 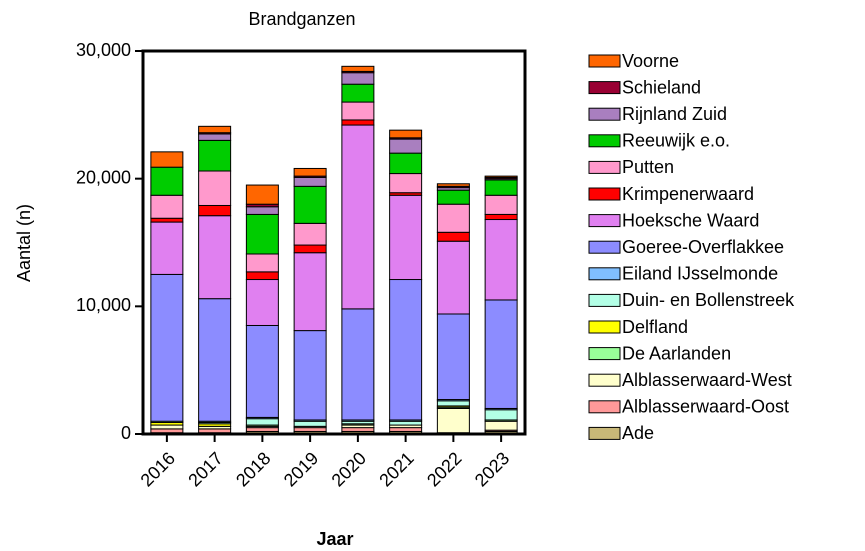 What do you see at coordinates (349, 469) in the screenshot?
I see `x-tick-label: 2020` at bounding box center [349, 469].